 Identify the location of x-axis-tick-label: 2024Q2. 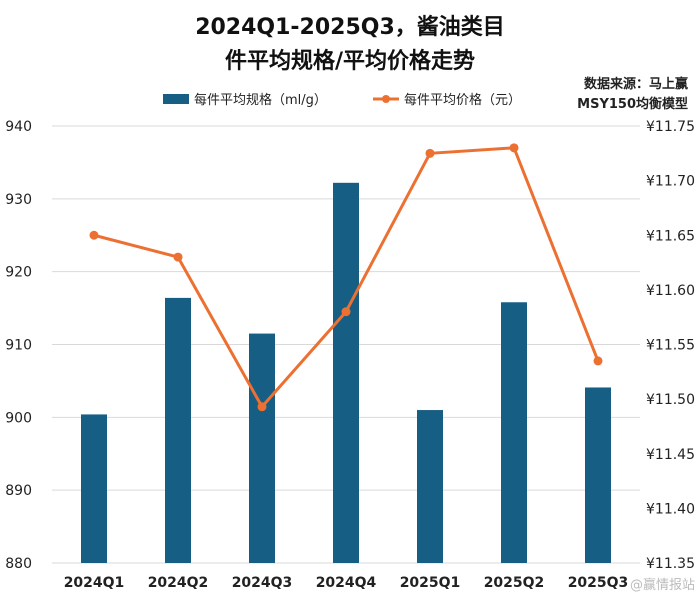
(178, 583).